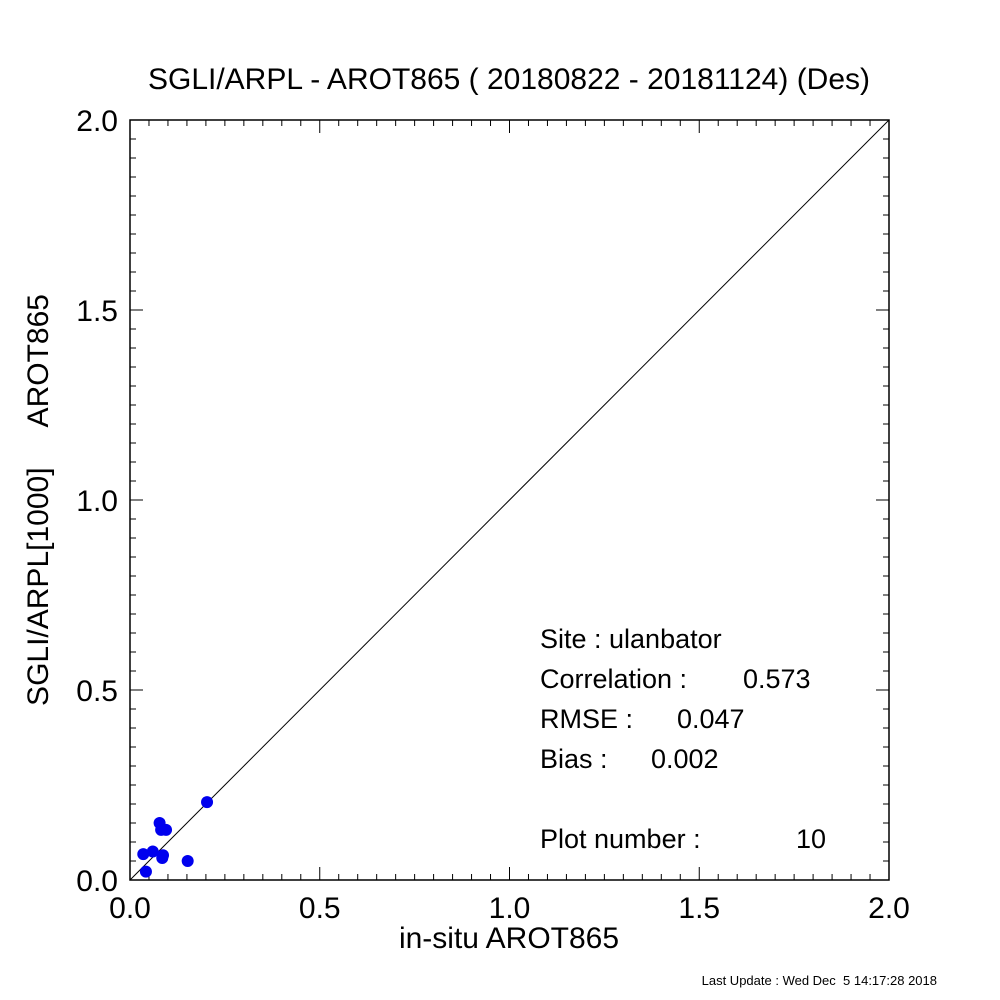 The height and width of the screenshot is (1000, 1000). What do you see at coordinates (97, 121) in the screenshot?
I see `y-tick-label: 2.0` at bounding box center [97, 121].